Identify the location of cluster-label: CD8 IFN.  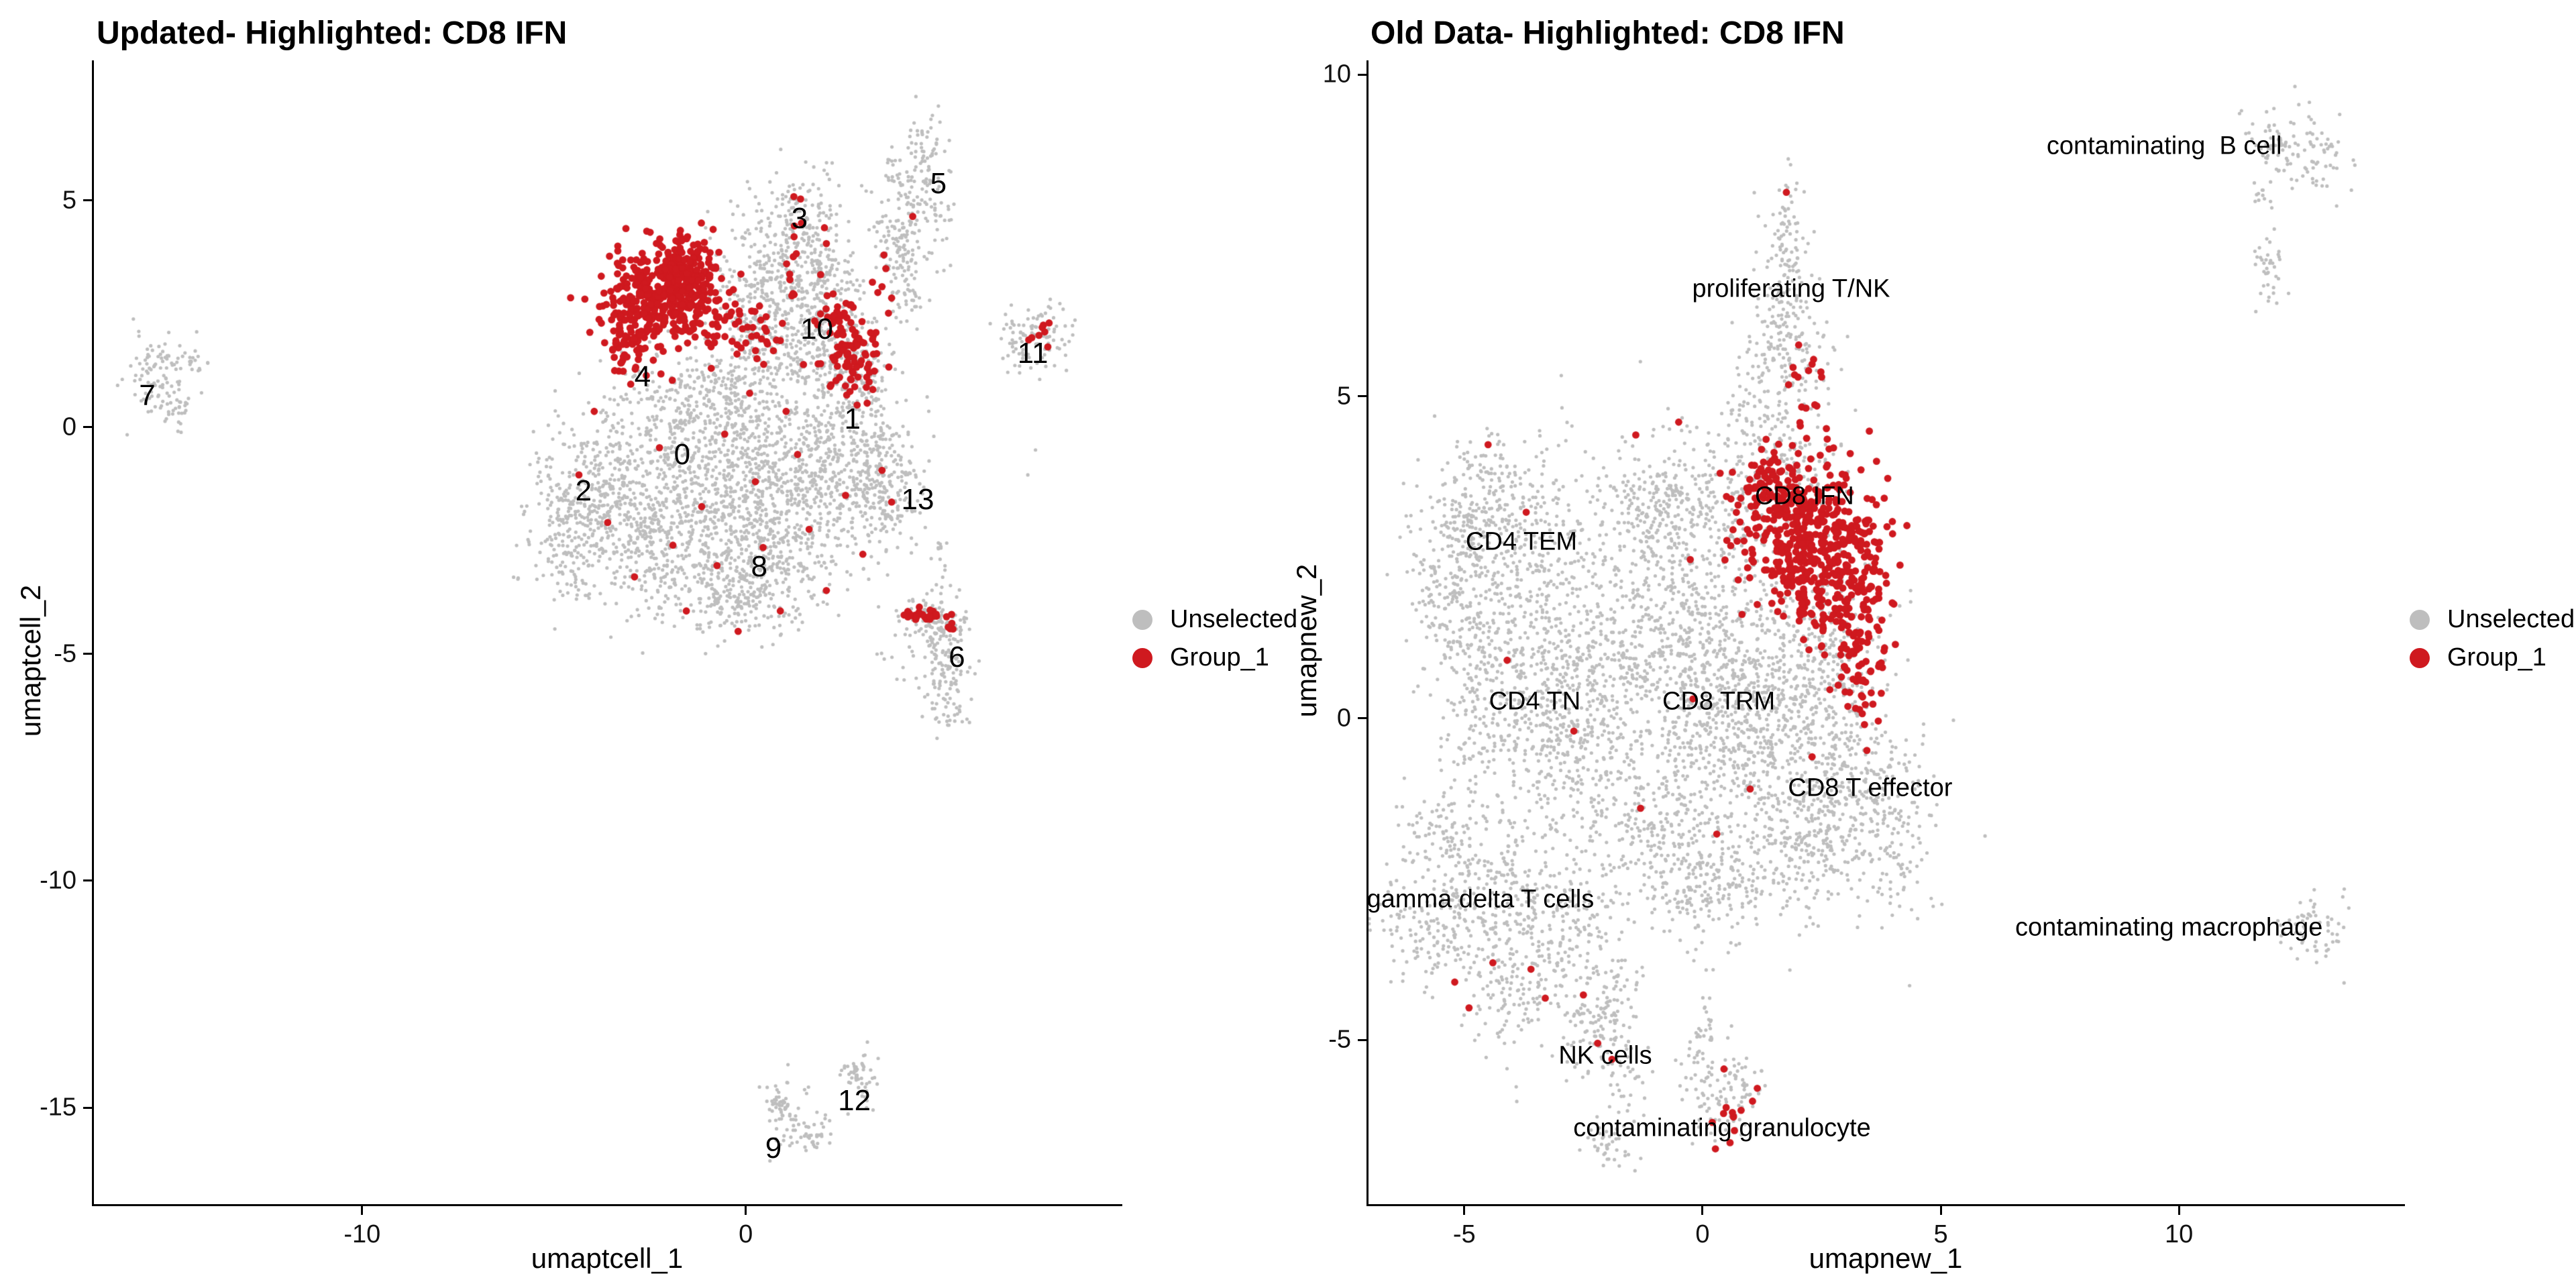
(1804, 496).